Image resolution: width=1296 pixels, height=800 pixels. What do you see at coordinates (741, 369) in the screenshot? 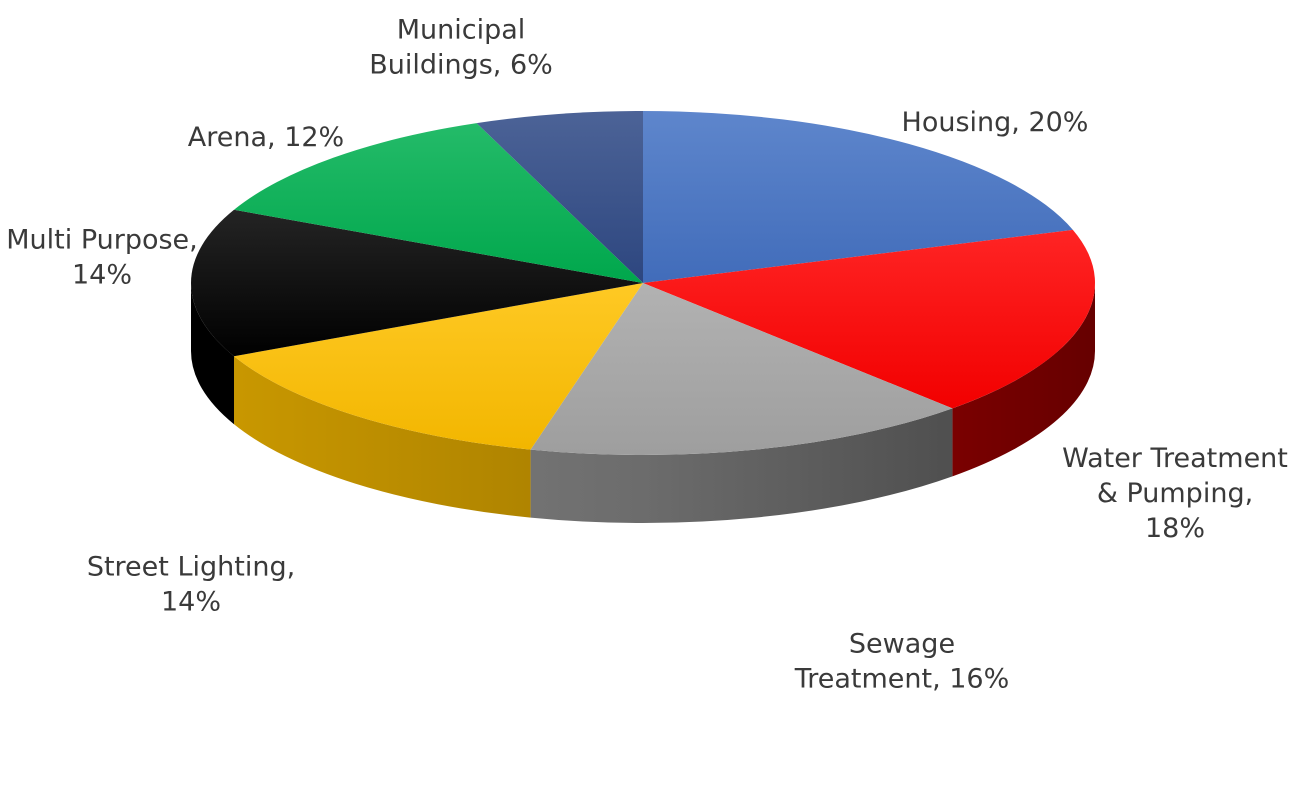
I see `pie-slice-sewage-treatment` at bounding box center [741, 369].